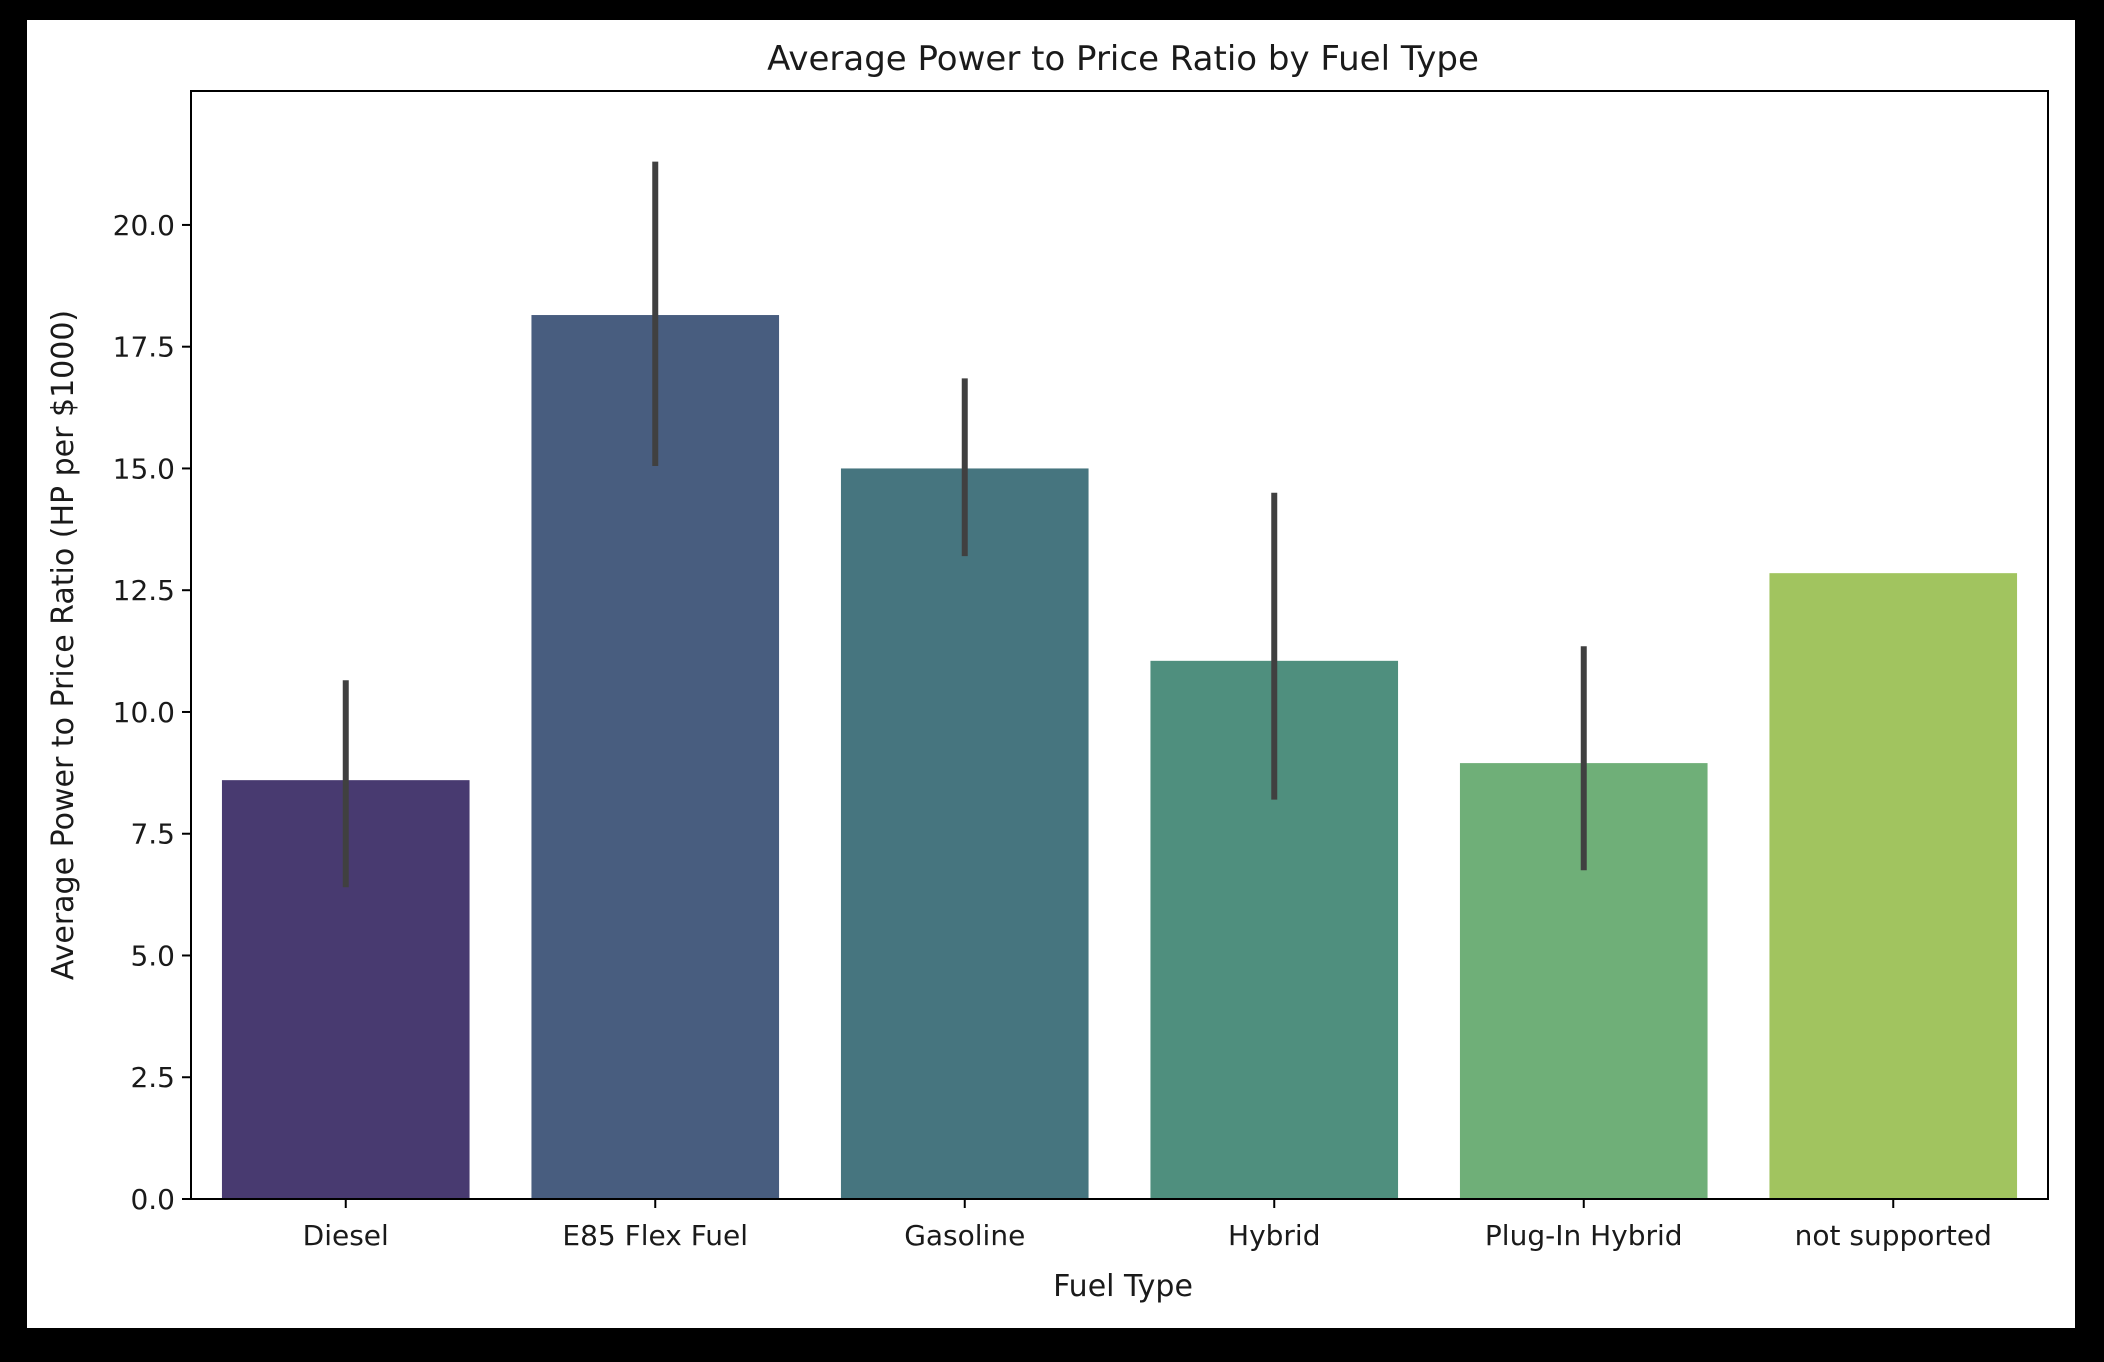  Describe the element at coordinates (144, 590) in the screenshot. I see `y-tick-label-5: 12.5` at that location.